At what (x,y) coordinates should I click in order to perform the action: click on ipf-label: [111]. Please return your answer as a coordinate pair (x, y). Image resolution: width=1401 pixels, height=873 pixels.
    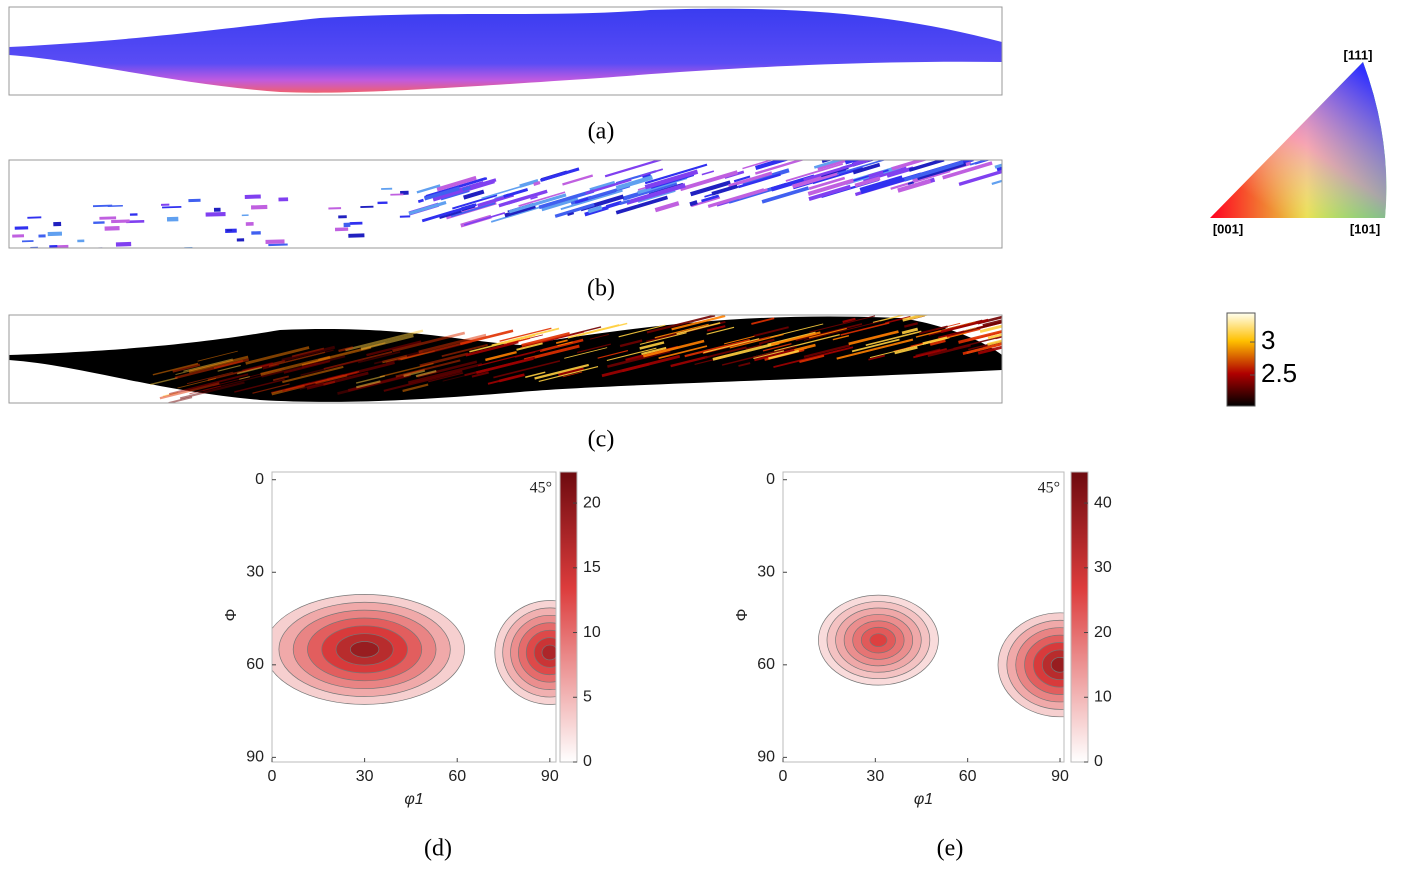
    Looking at the image, I should click on (1358, 54).